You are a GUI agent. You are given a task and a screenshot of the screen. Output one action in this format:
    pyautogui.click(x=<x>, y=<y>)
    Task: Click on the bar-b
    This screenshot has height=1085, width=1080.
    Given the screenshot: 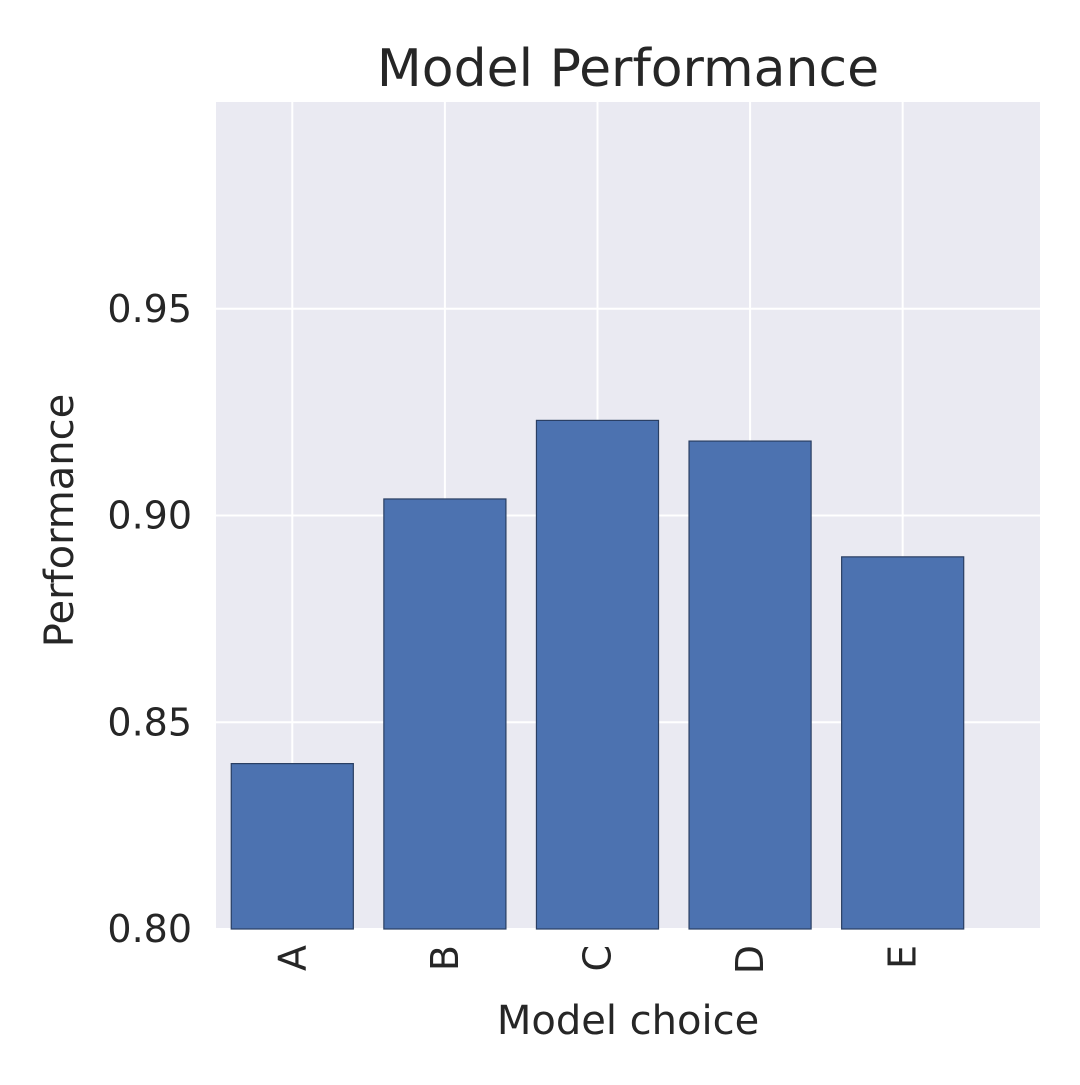 What is the action you would take?
    pyautogui.click(x=445, y=714)
    